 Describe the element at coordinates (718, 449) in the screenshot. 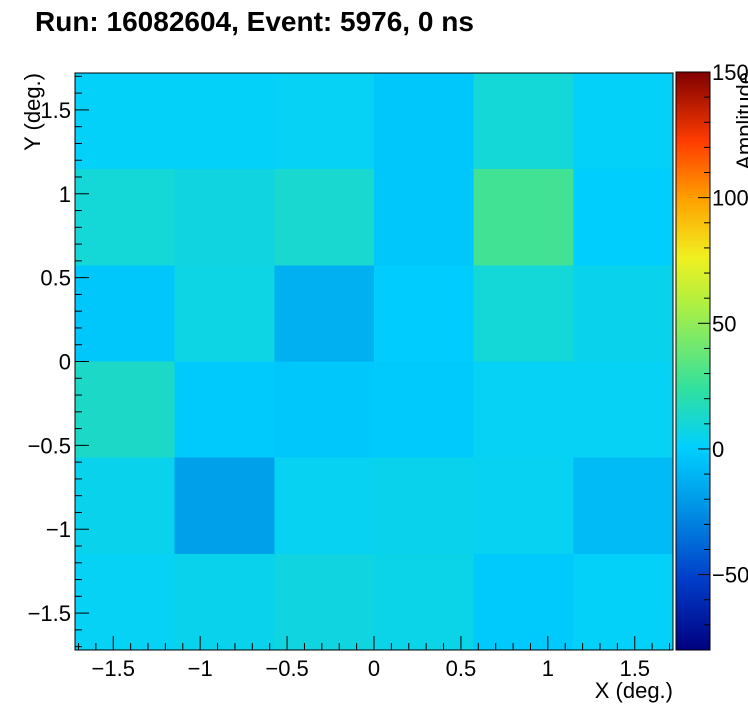

I see `z-tick-label: 0` at that location.